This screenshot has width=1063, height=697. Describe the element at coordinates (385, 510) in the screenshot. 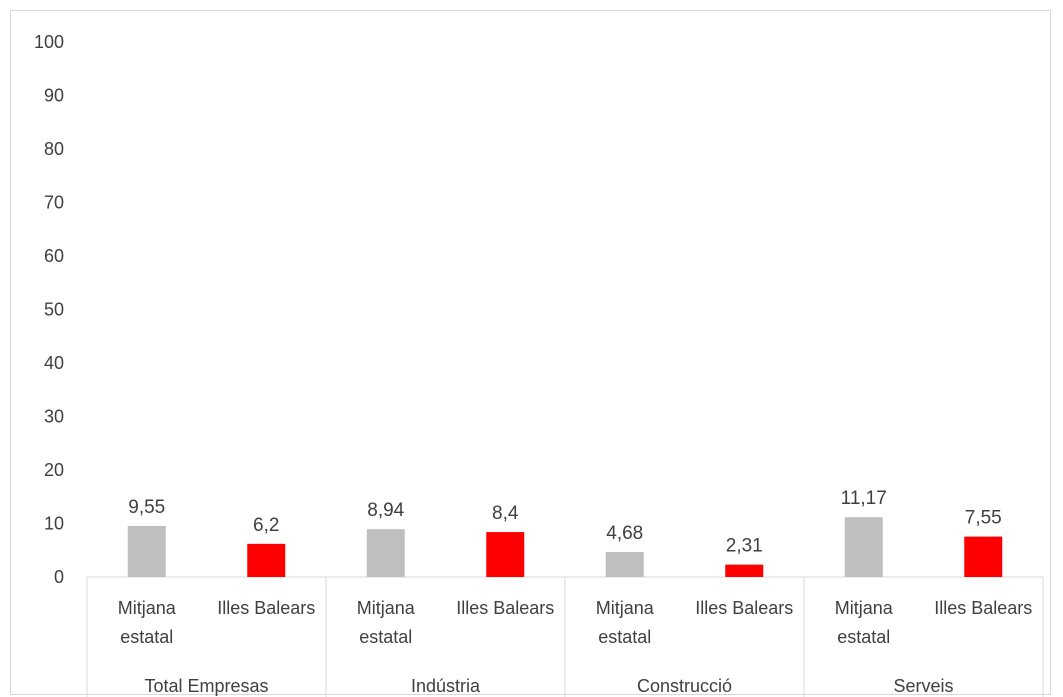

I see `data-label: 8,94` at that location.